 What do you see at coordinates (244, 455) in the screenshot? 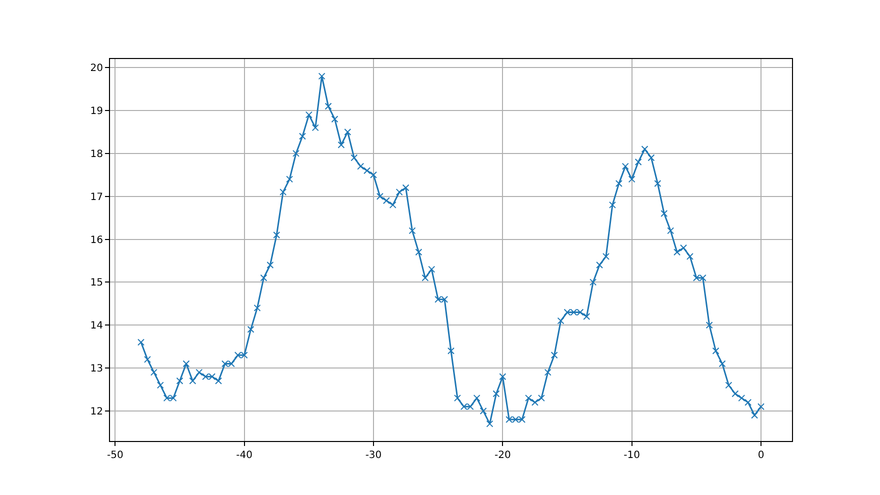
I see `x-tick-label: -40` at bounding box center [244, 455].